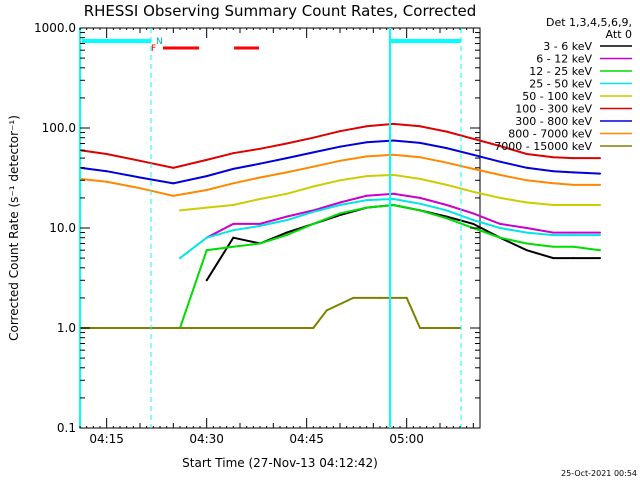  What do you see at coordinates (62, 228) in the screenshot?
I see `y-tick-label: 10.0` at bounding box center [62, 228].